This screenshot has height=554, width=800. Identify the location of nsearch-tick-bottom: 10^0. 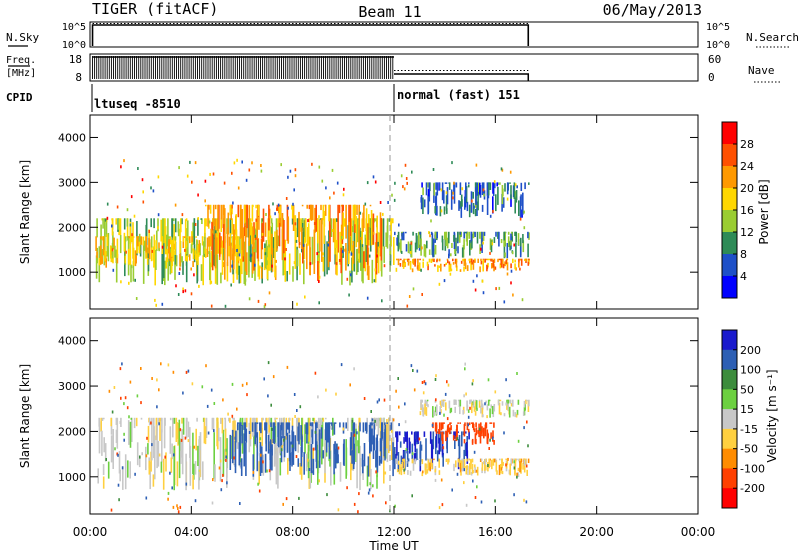
(718, 45).